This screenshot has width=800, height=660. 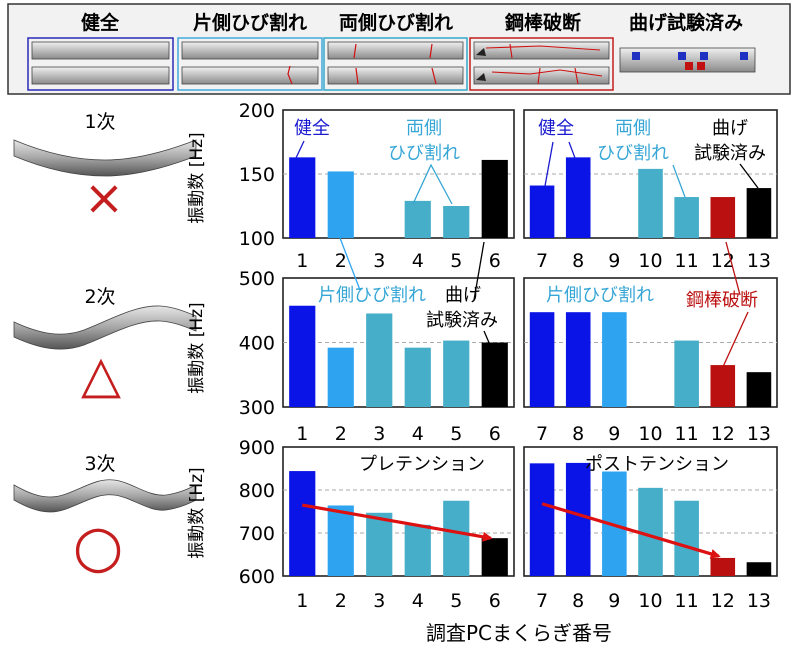 I want to click on panel-r3r: 7 8 9 10 11 12 13, so click(x=650, y=529).